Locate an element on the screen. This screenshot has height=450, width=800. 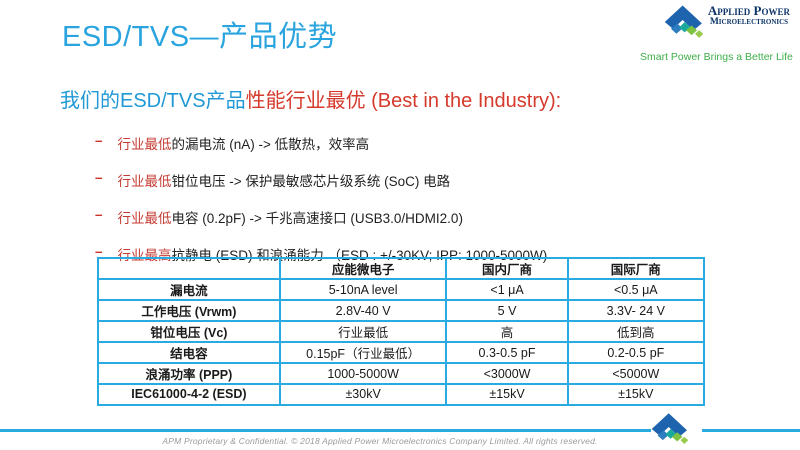
table-row: IEC61000-4-2 (ESD) ±30kV ±15kV ±15kV is located at coordinates (401, 394).